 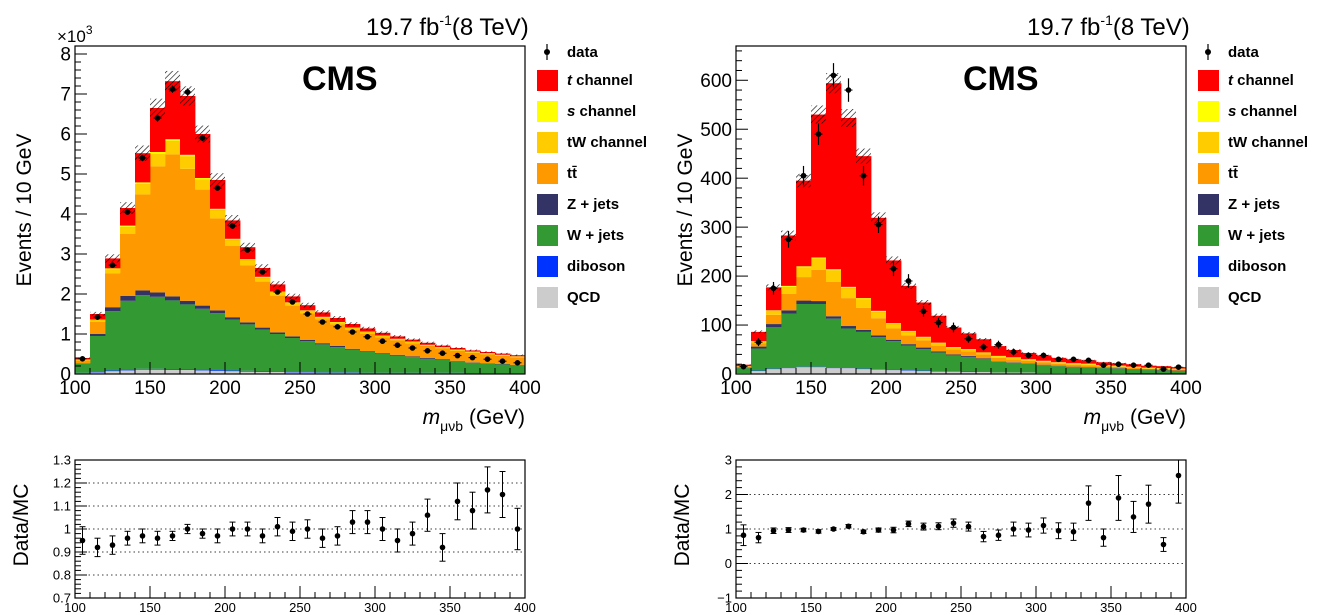 What do you see at coordinates (1244, 52) in the screenshot?
I see `legend-label-data: data` at bounding box center [1244, 52].